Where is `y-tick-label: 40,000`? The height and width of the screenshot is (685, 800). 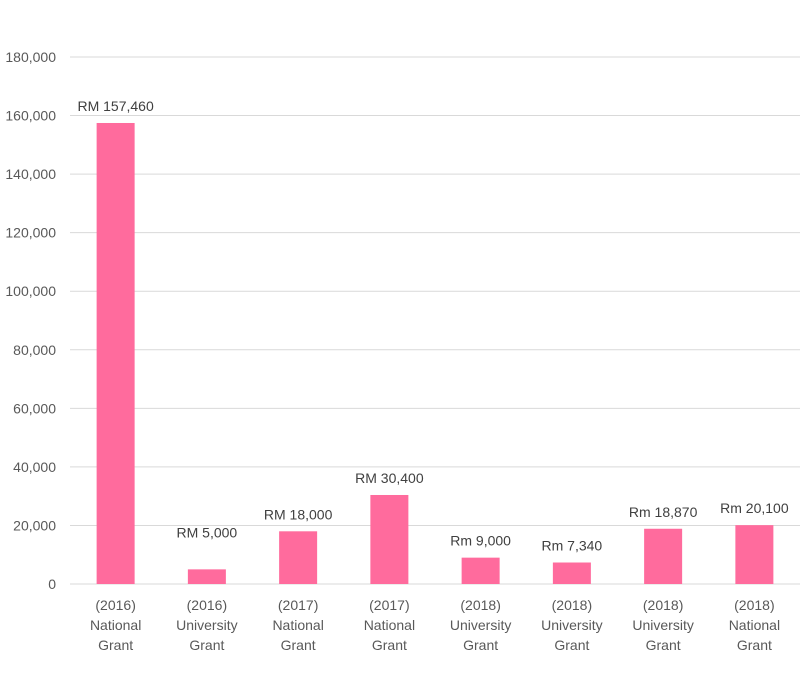
y-tick-label: 40,000 is located at coordinates (34, 467).